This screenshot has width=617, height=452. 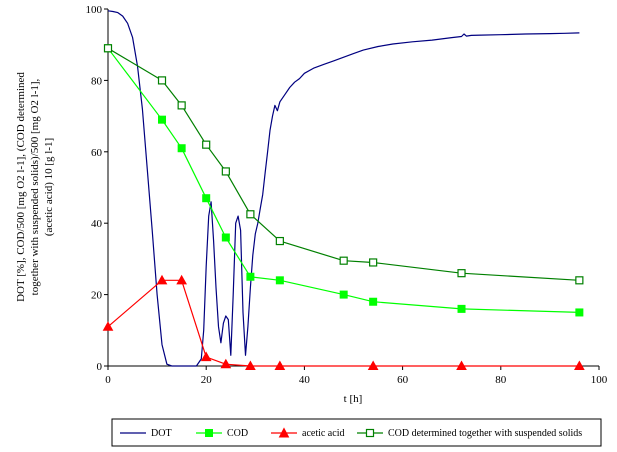 I want to click on legend-marker-acetic-acid, so click(x=284, y=432).